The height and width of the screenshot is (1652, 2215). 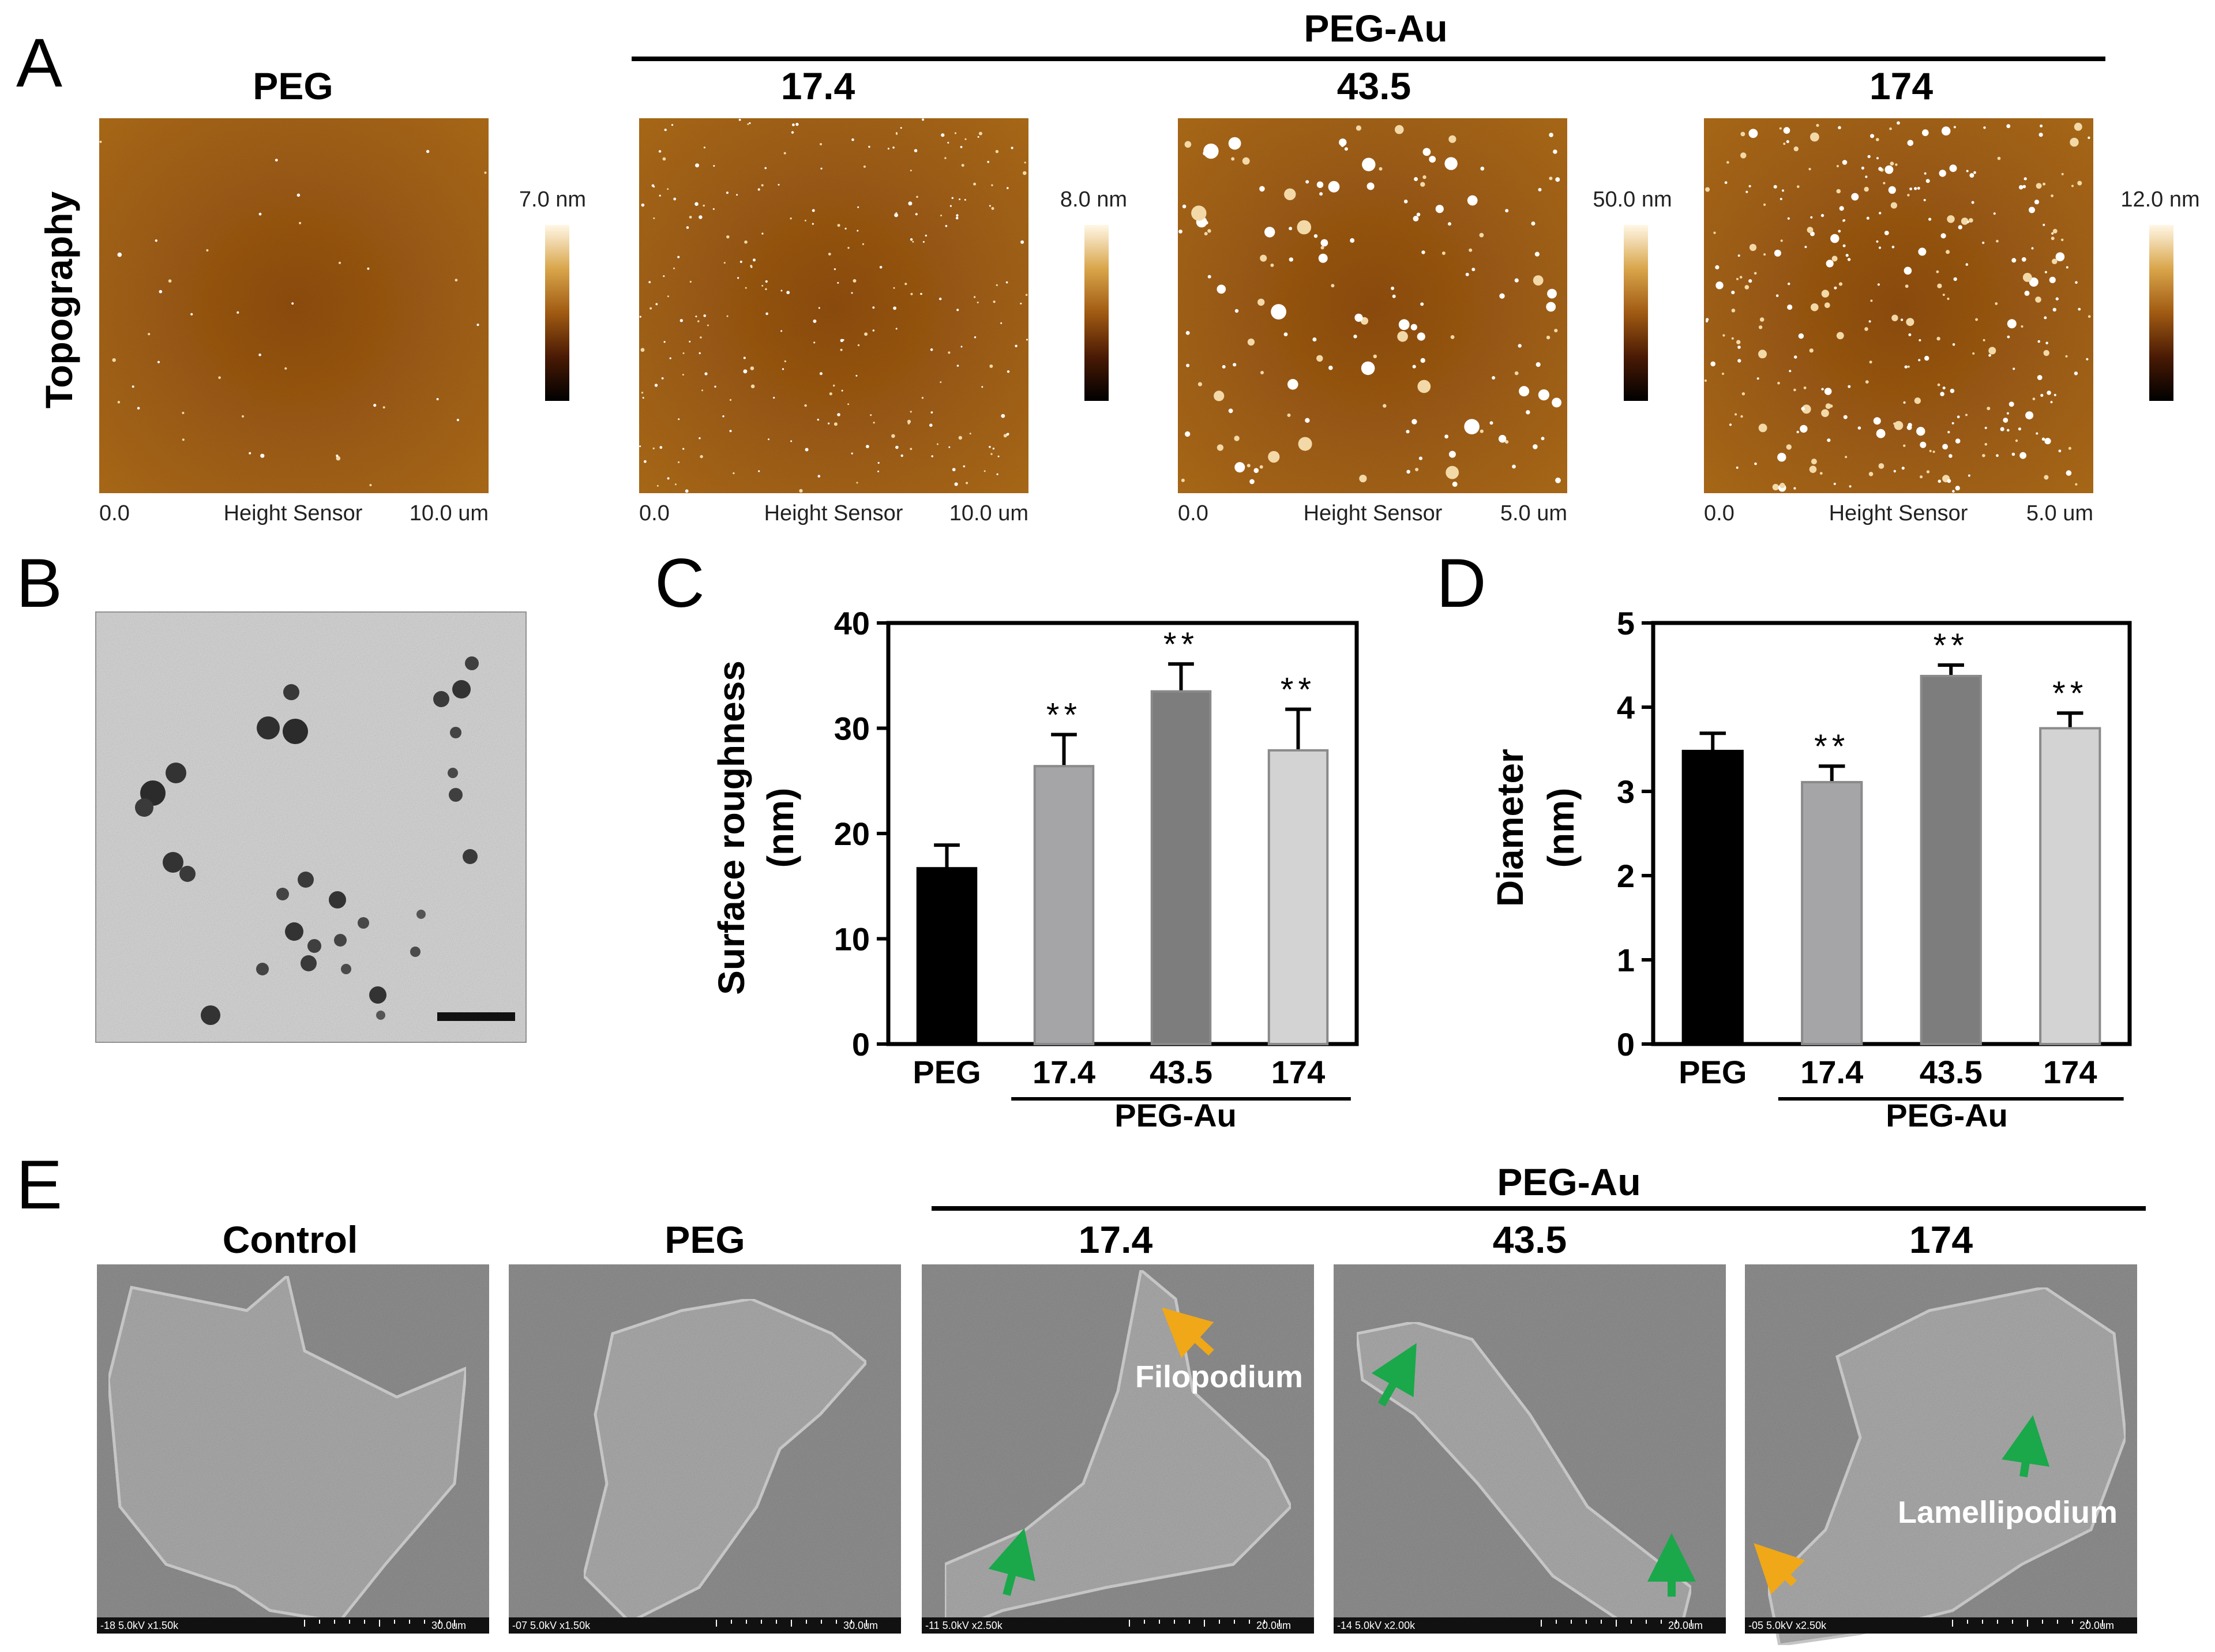 What do you see at coordinates (1626, 708) in the screenshot?
I see `y-tick-label: 4` at bounding box center [1626, 708].